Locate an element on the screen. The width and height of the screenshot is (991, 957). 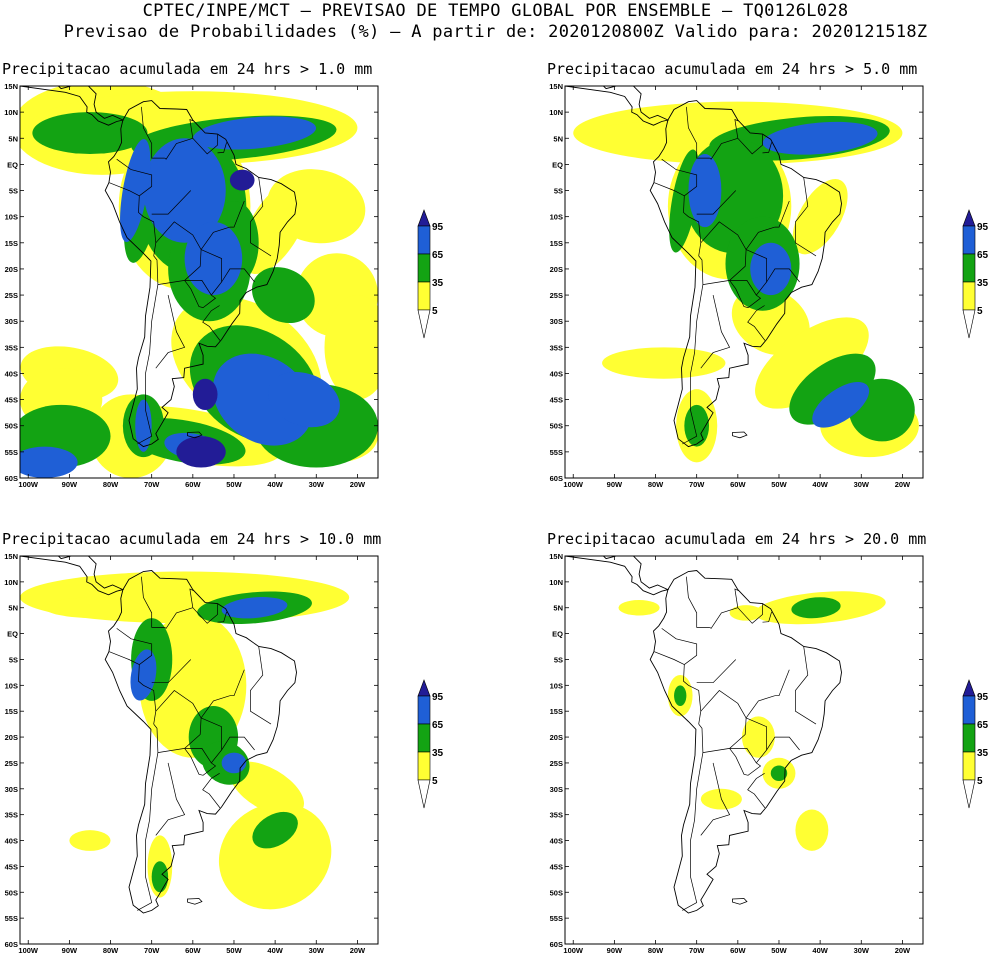
lon-tick-label: 60W is located at coordinates (193, 484).